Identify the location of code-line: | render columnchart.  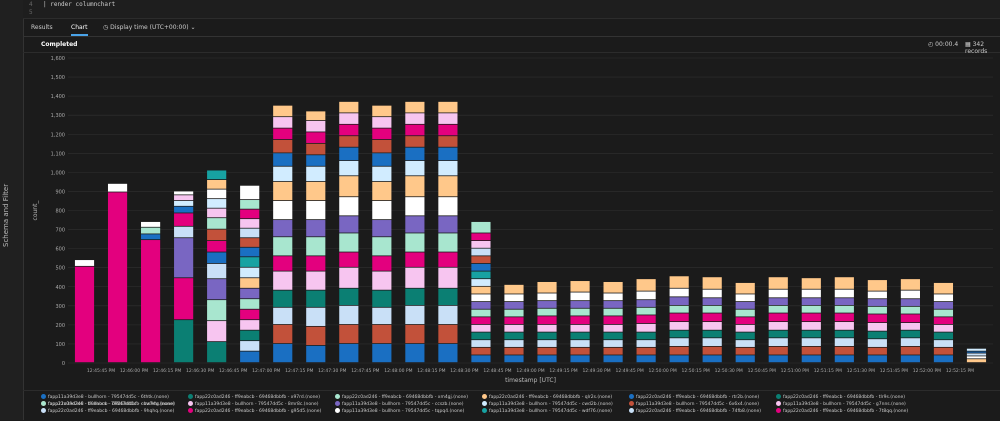
(79, 4).